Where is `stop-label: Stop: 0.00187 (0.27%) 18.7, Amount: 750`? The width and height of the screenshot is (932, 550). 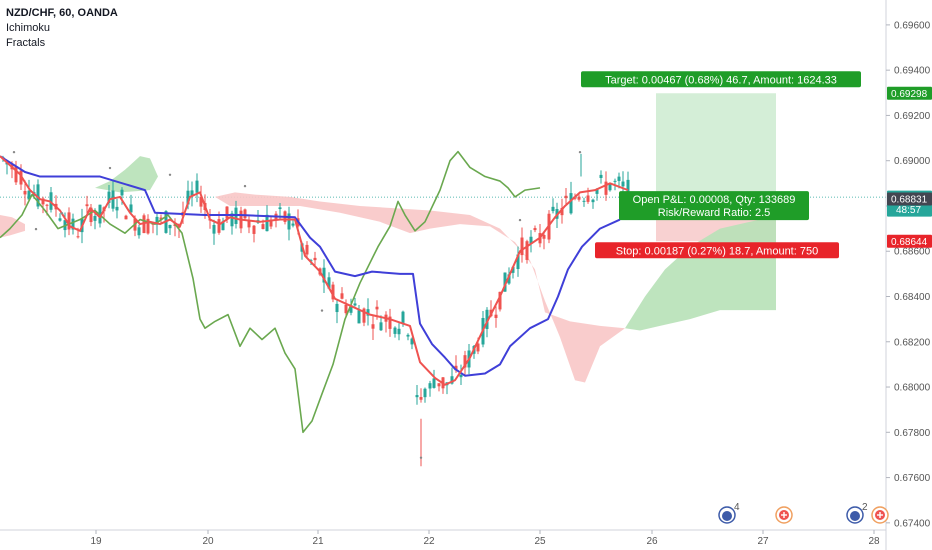
stop-label: Stop: 0.00187 (0.27%) 18.7, Amount: 750 is located at coordinates (717, 250).